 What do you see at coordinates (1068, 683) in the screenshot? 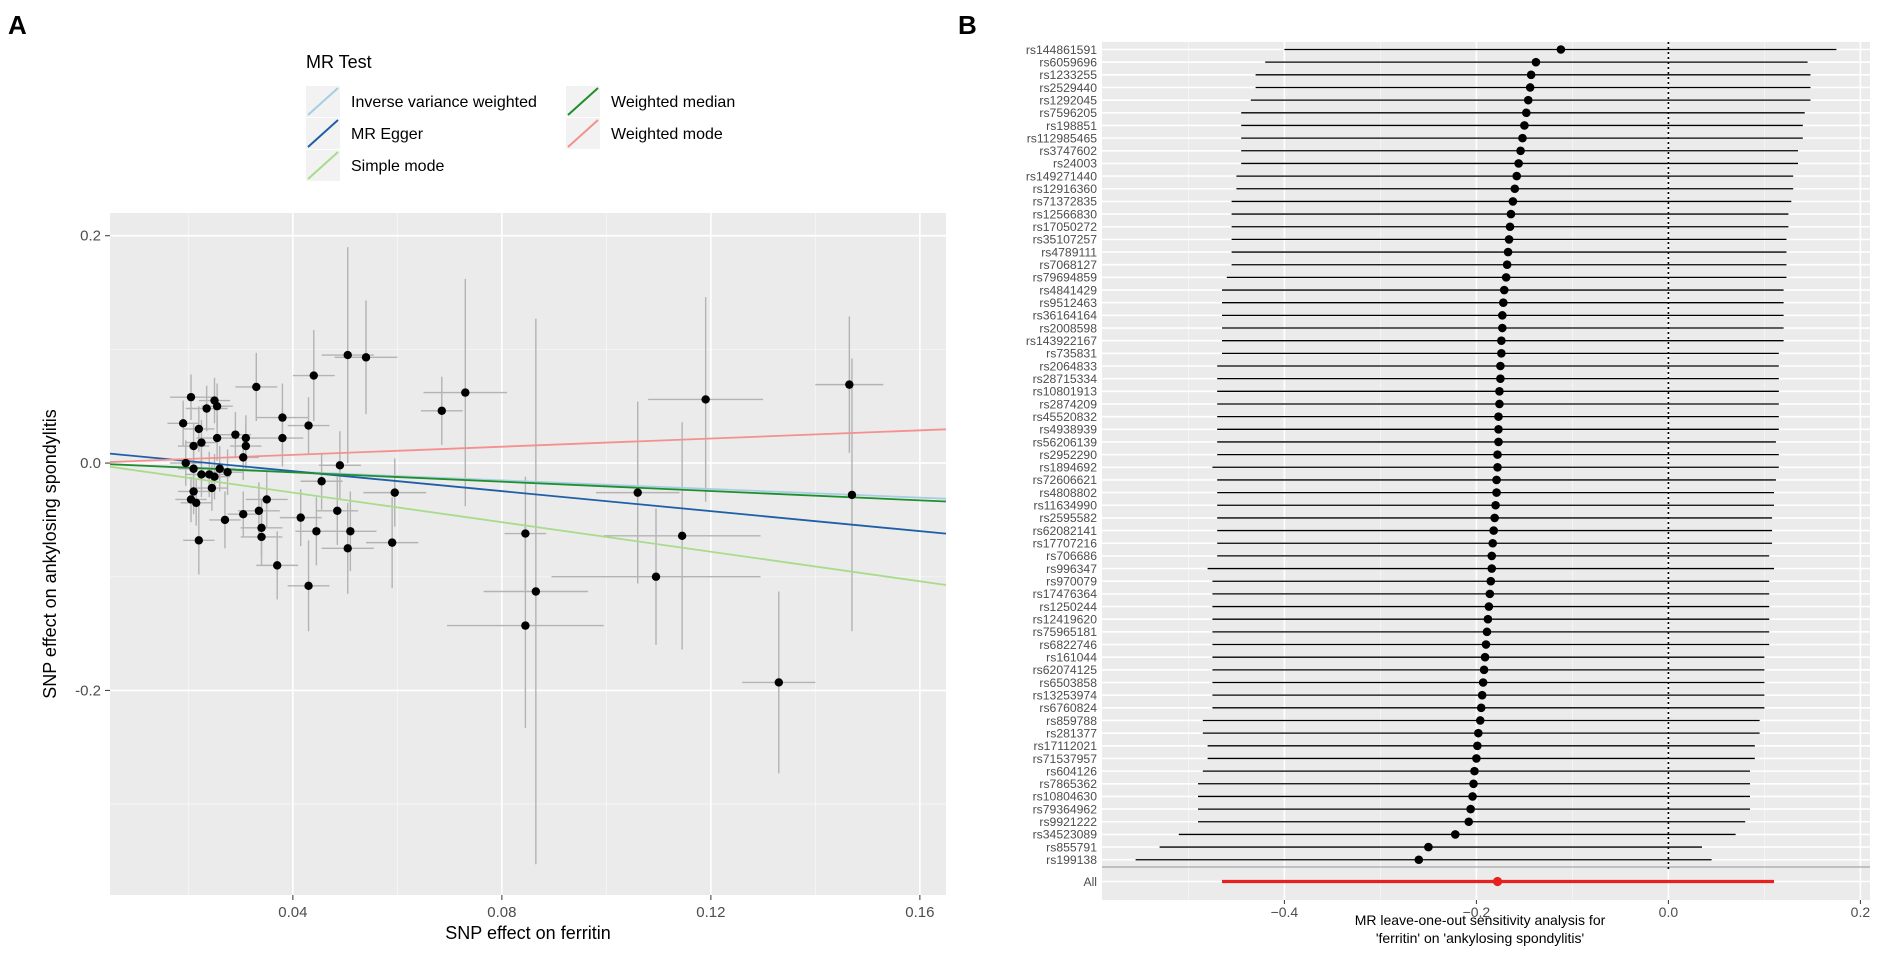
I see `snp-label-rs6503858: rs6503858` at bounding box center [1068, 683].